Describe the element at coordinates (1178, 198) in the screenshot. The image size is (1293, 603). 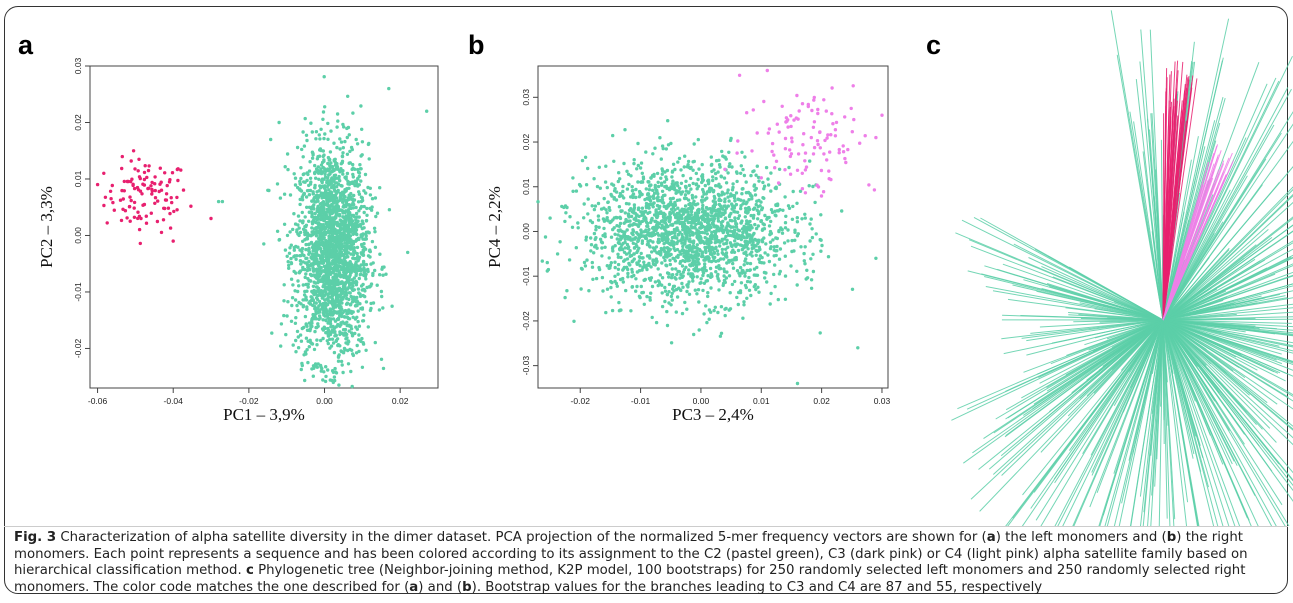
I see `tree-branch-c3` at that location.